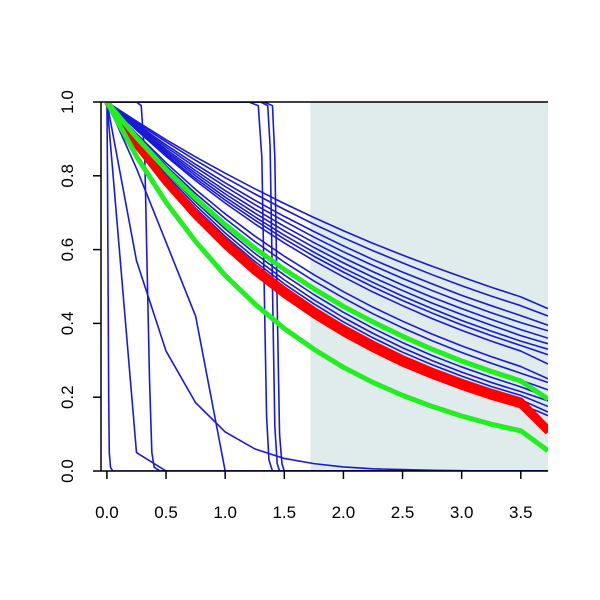 This screenshot has width=600, height=600. I want to click on x-tick-label: 3.5, so click(521, 512).